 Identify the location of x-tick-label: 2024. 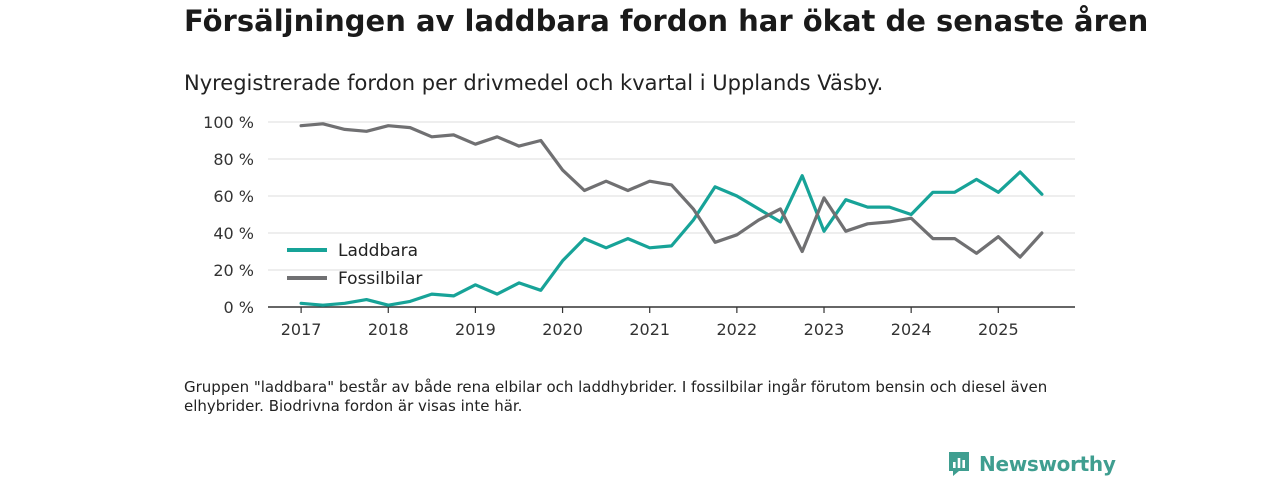
(911, 329).